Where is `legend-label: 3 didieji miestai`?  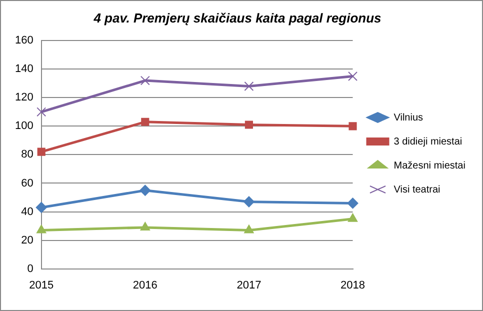
legend-label: 3 didieji miestai is located at coordinates (428, 142).